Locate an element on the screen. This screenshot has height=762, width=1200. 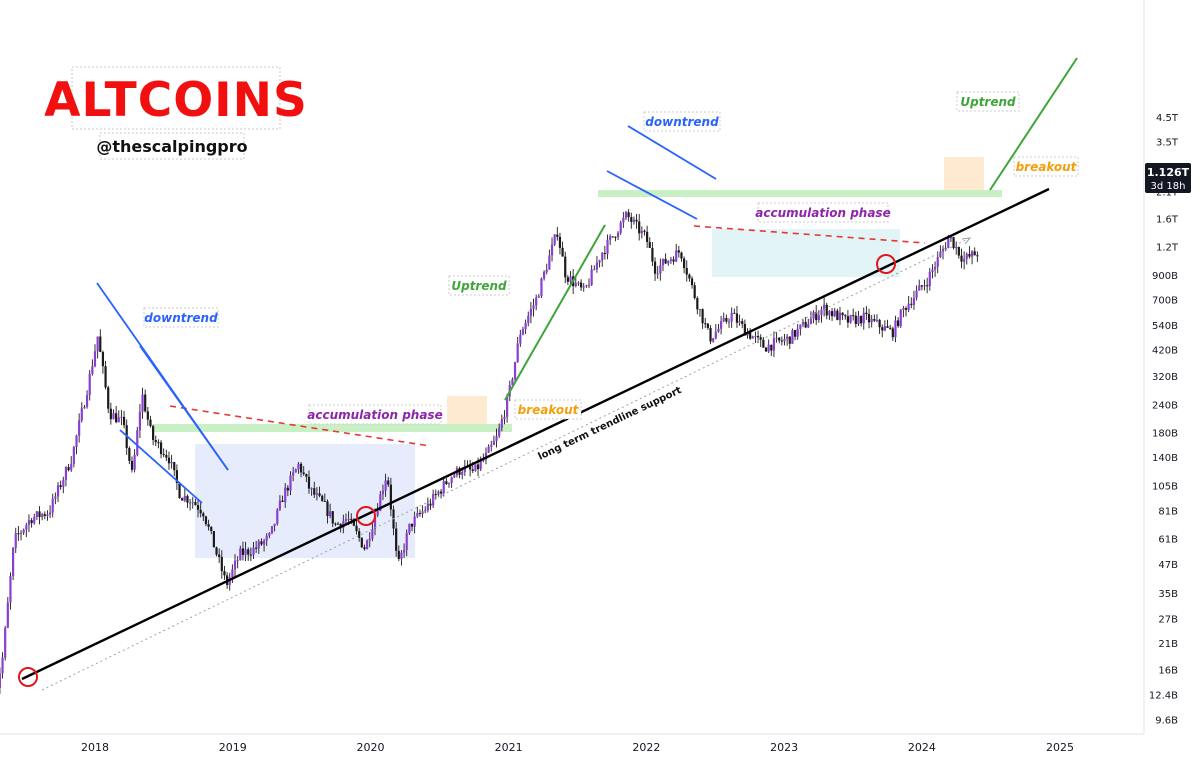
breakout-label-1: breakout is located at coordinates (549, 410).